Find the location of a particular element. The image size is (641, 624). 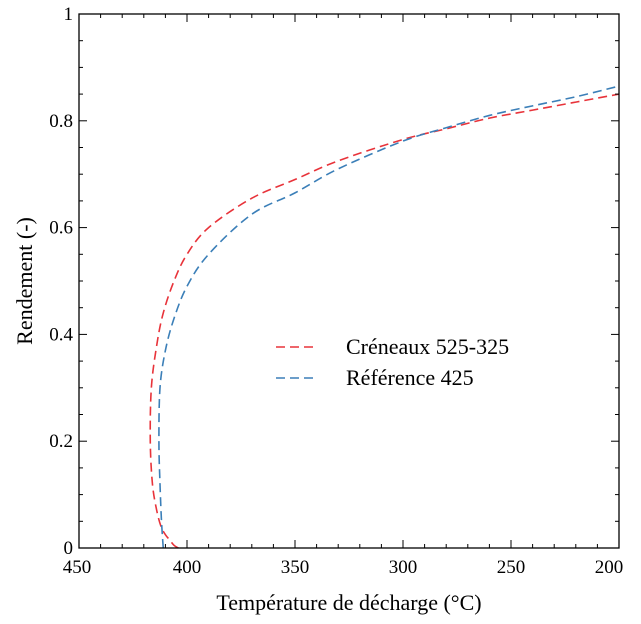

y-axis-label: Rendement (-) is located at coordinates (24, 281).